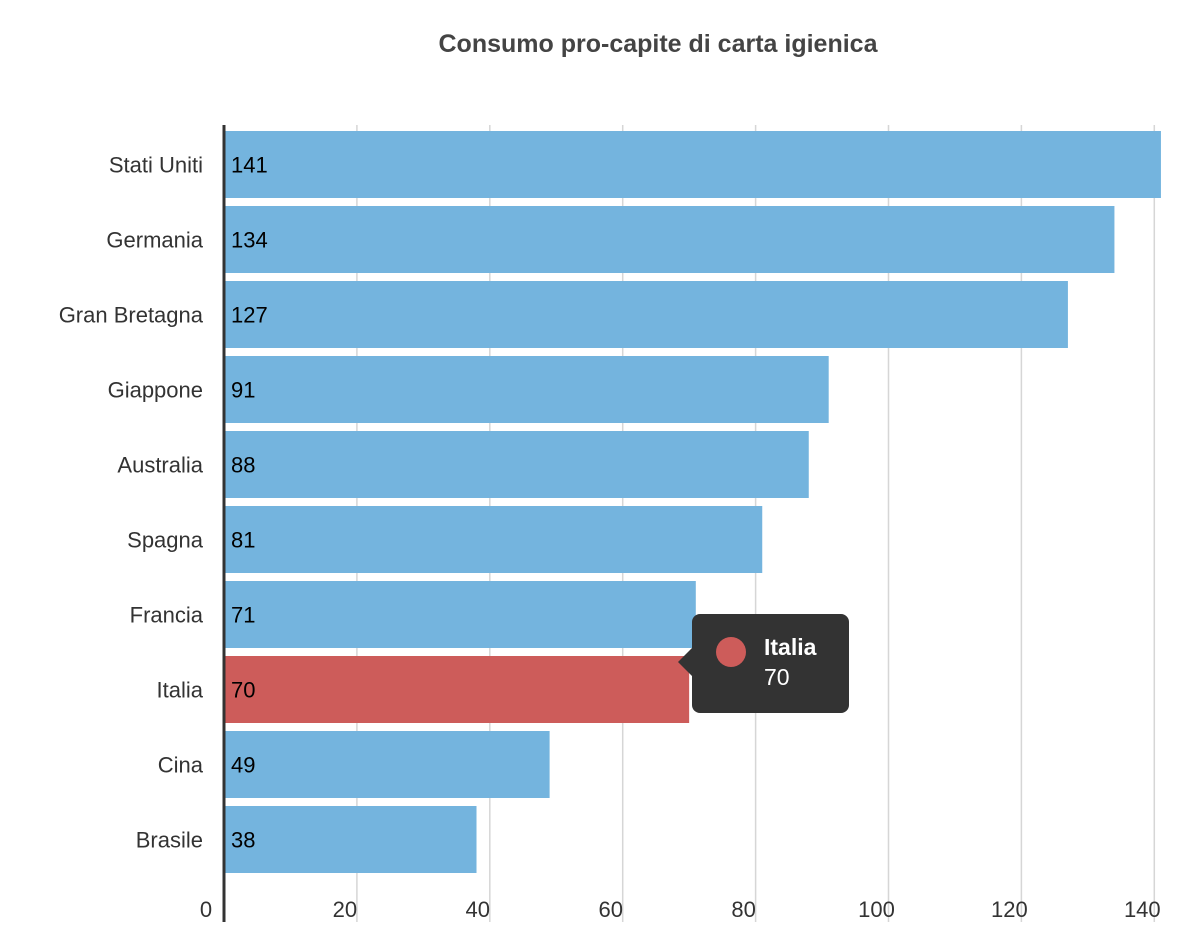  Describe the element at coordinates (1142, 909) in the screenshot. I see `x-tick-label: 140` at that location.